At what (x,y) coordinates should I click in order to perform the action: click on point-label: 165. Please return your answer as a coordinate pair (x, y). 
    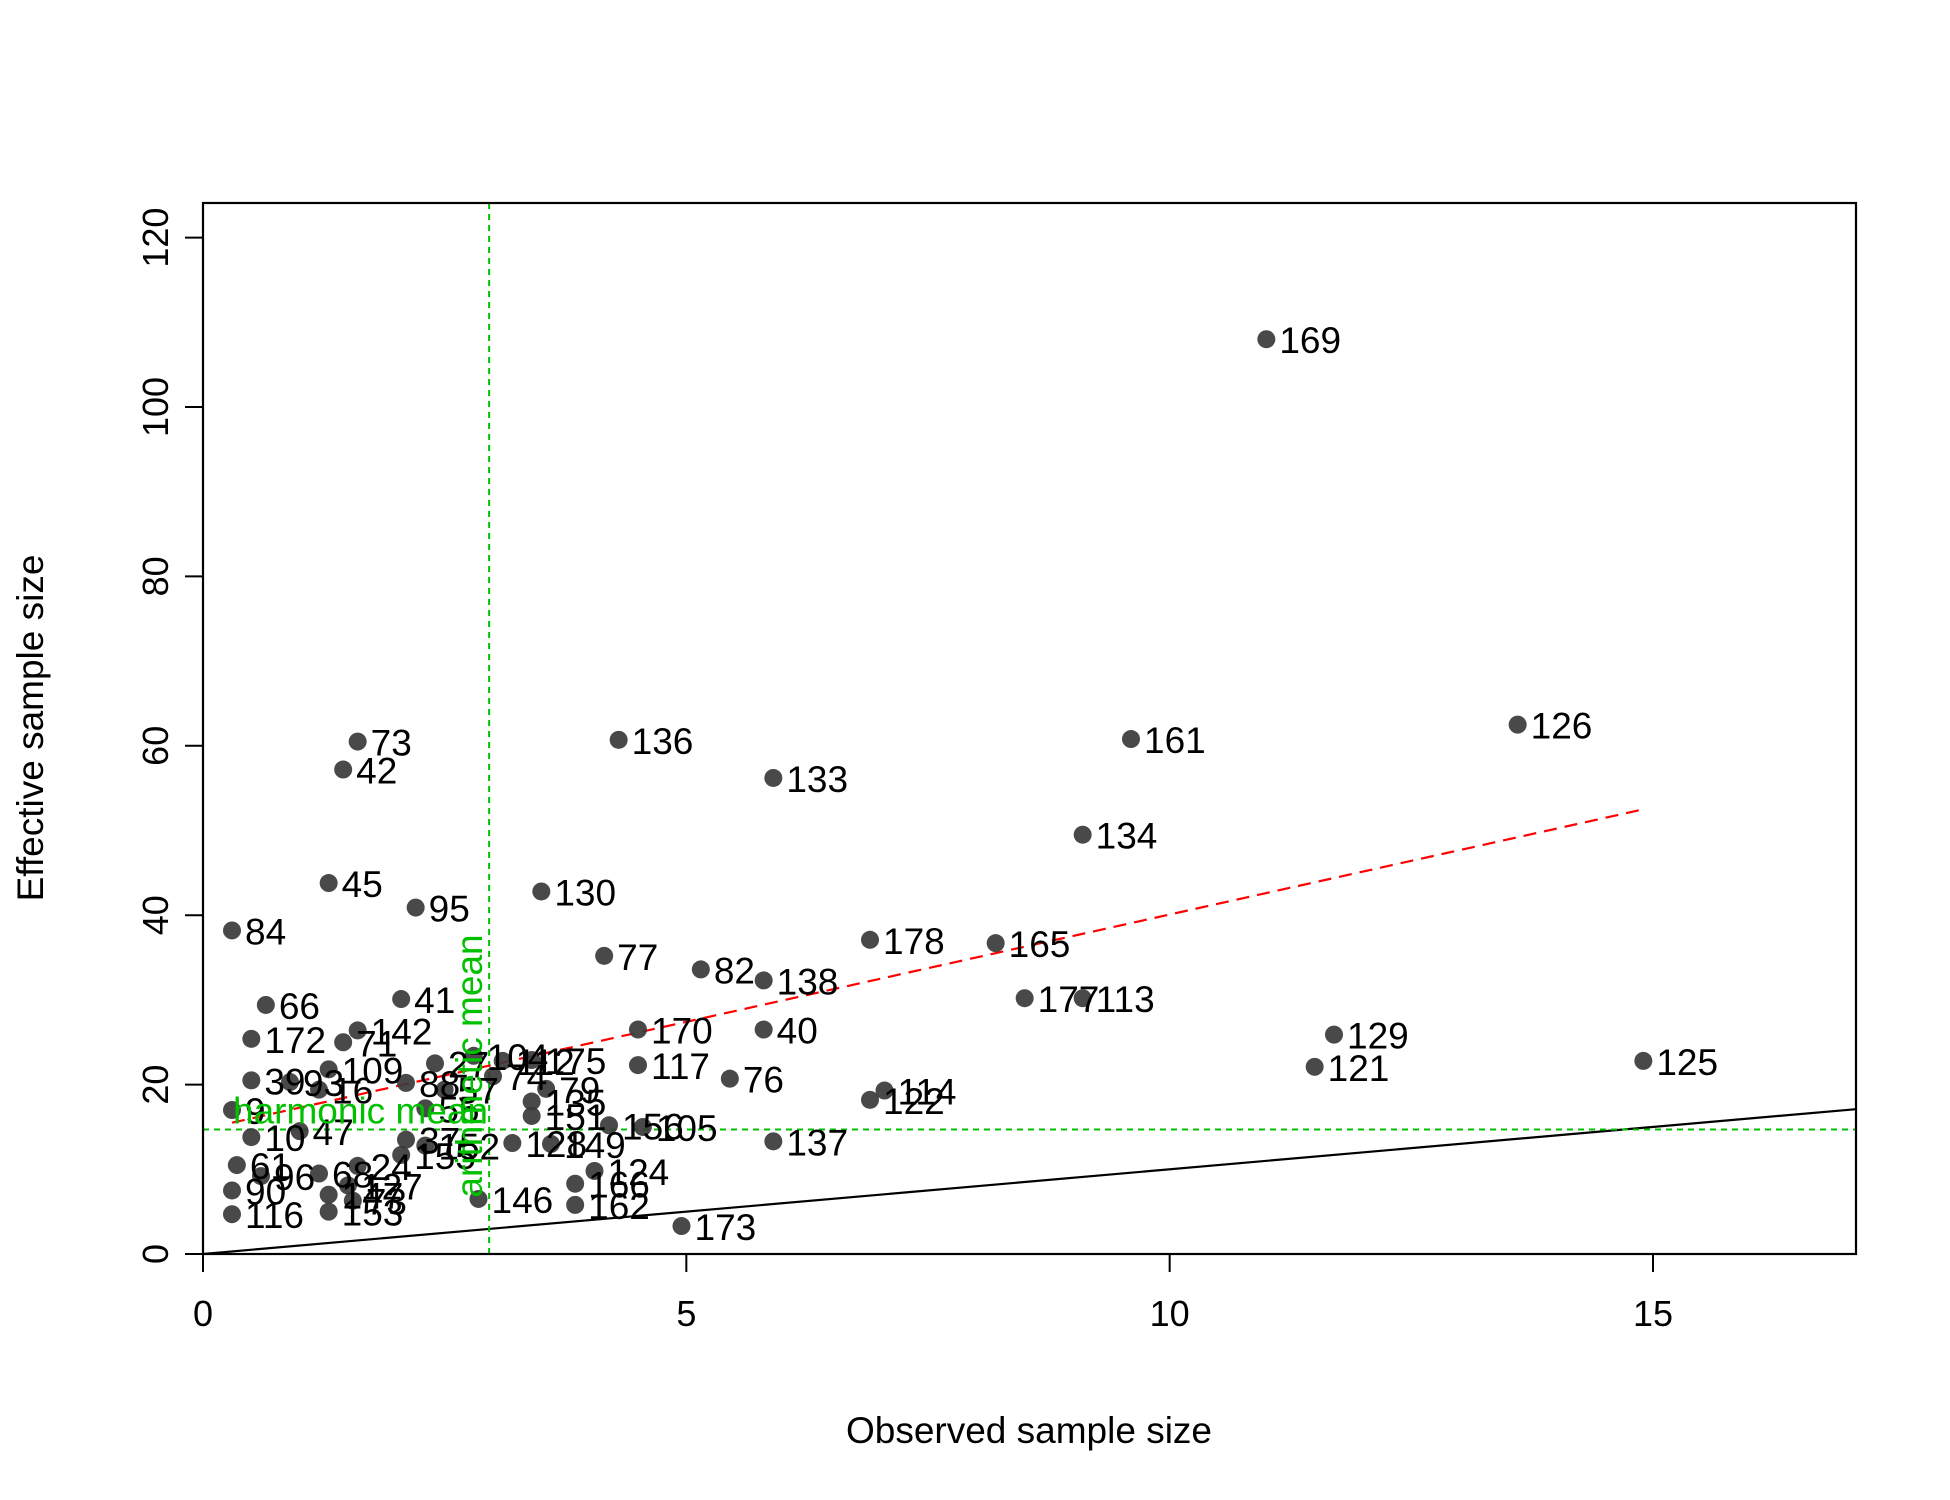
    Looking at the image, I should click on (1040, 944).